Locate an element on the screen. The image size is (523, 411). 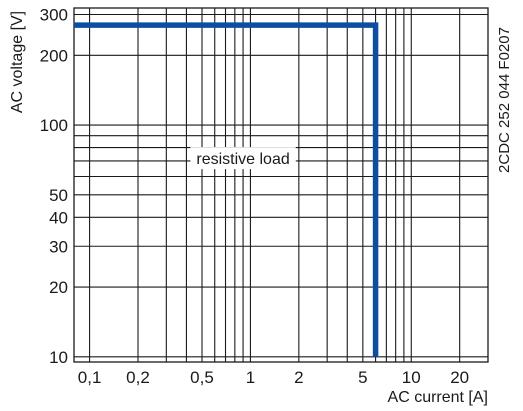
x-tick-label: 0,2 is located at coordinates (138, 377).